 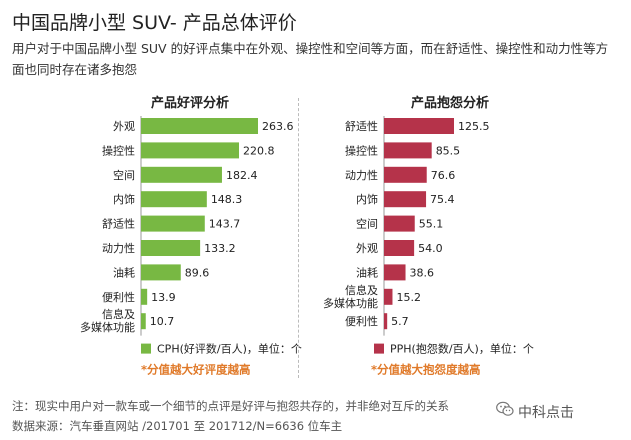 What do you see at coordinates (118, 297) in the screenshot?
I see `praise-category-label: 便利性` at bounding box center [118, 297].